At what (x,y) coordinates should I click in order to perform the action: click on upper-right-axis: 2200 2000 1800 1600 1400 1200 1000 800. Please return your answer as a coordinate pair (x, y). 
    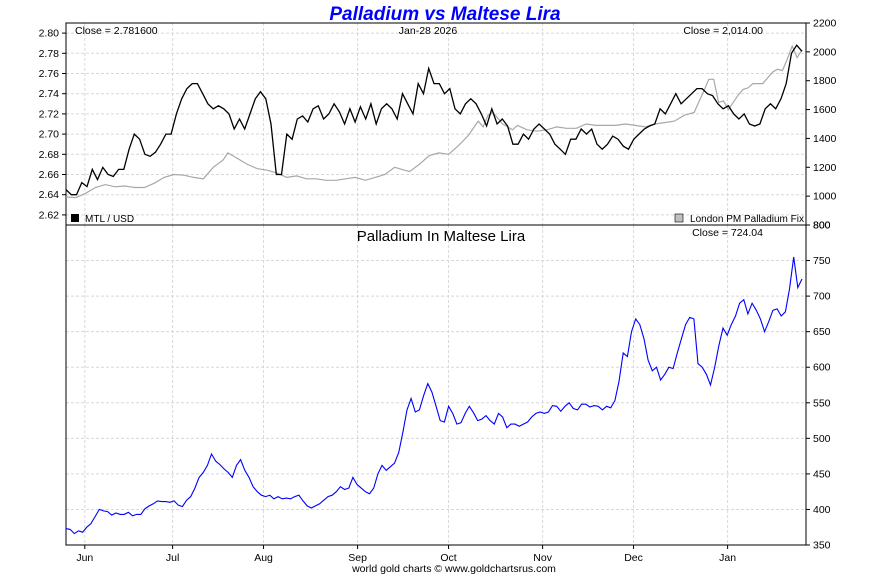
    Looking at the image, I should click on (821, 125).